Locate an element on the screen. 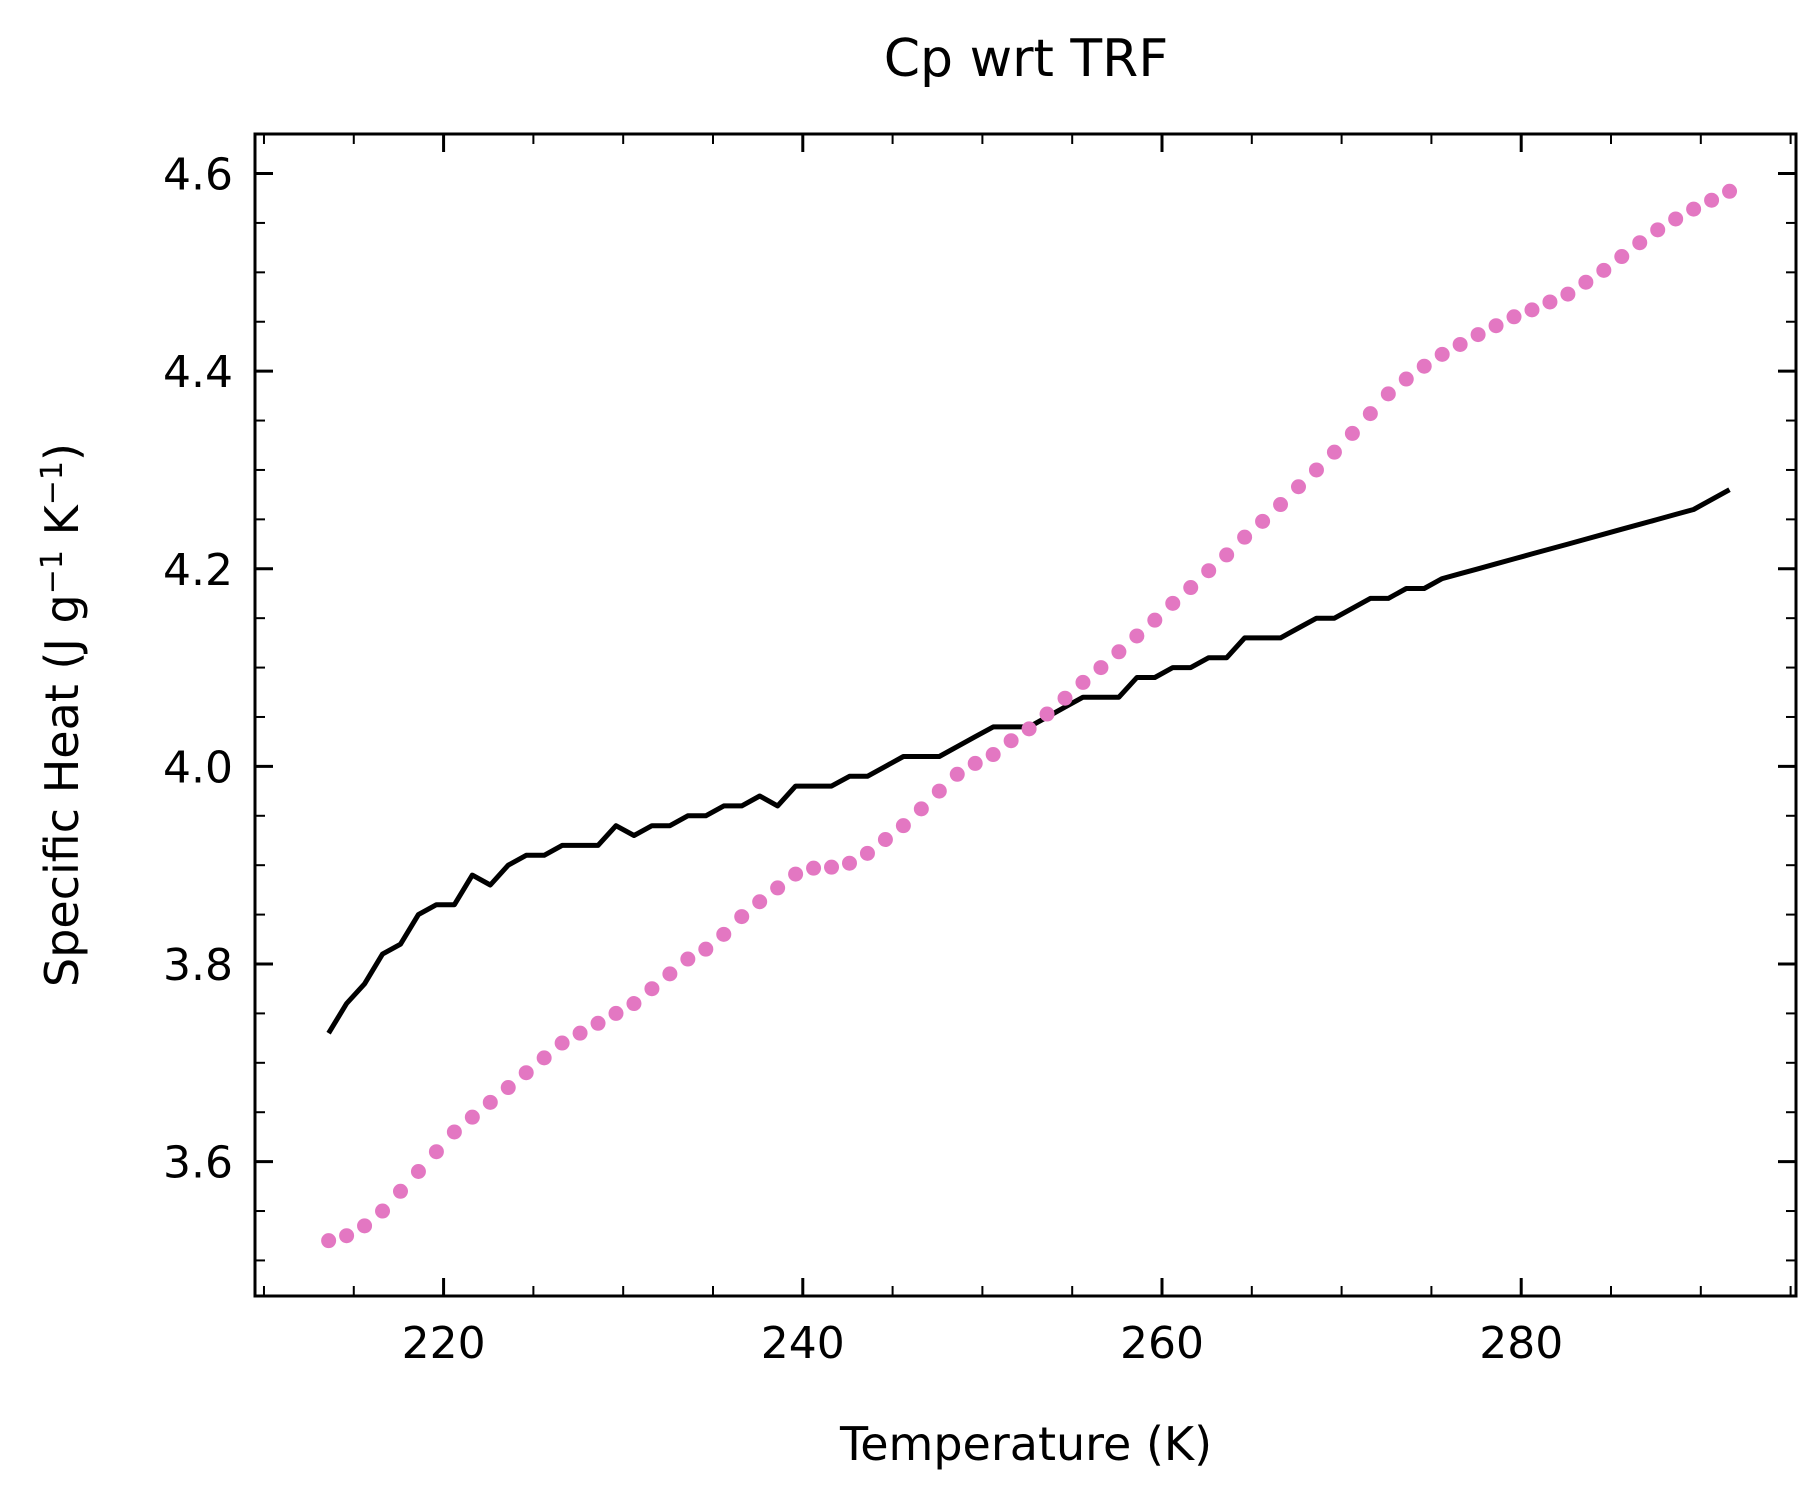 Image resolution: width=1818 pixels, height=1494 pixels. y-axis-label-main: Specific Heat (J g is located at coordinates (62, 790).